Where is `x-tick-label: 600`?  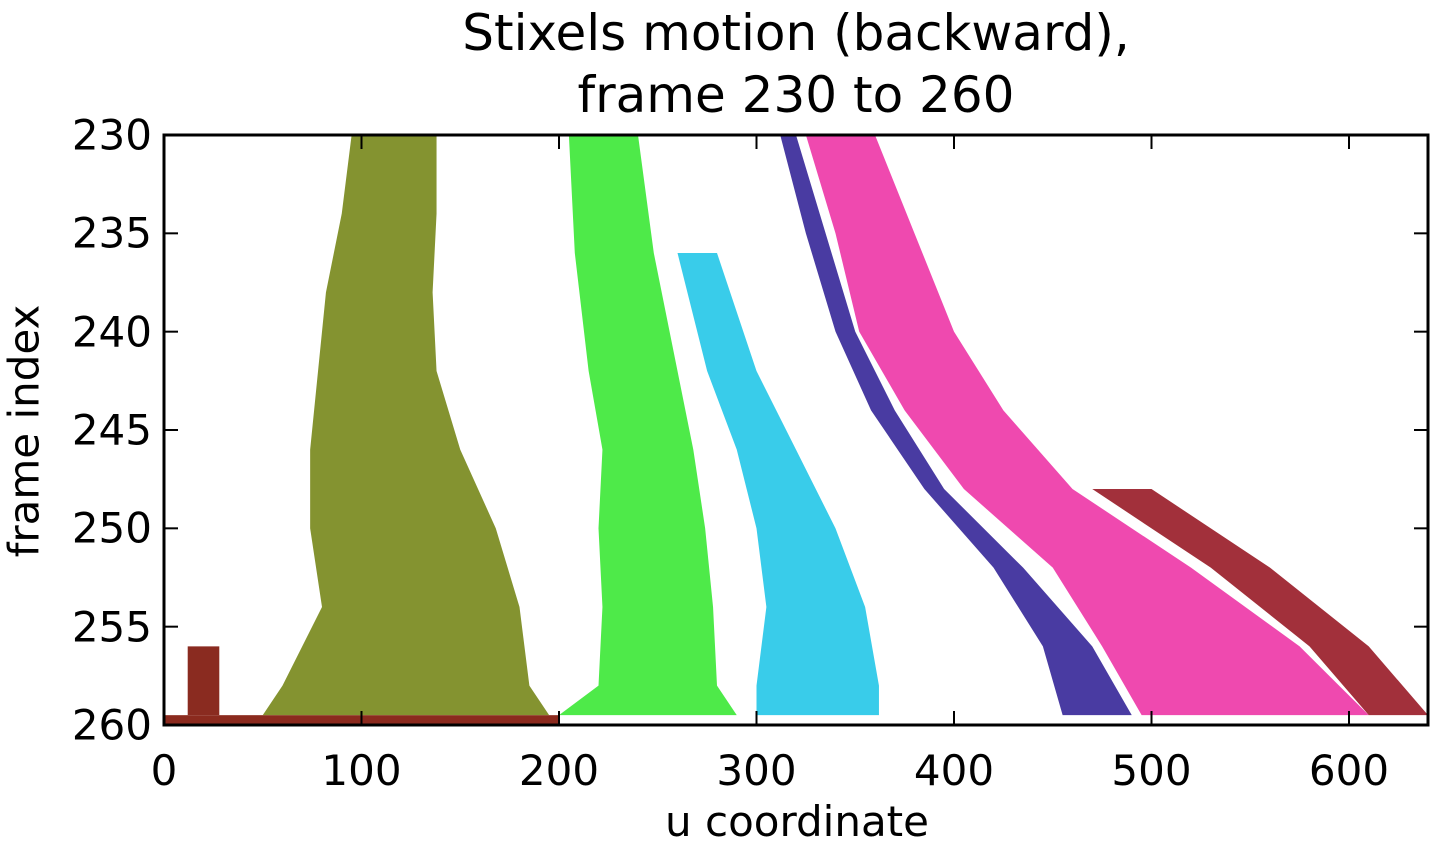
x-tick-label: 600 is located at coordinates (1349, 770).